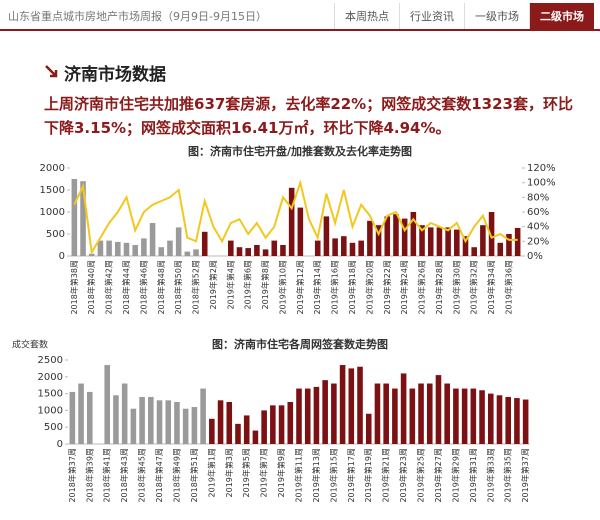  Describe the element at coordinates (50, 360) in the screenshot. I see `y-tick-label: 2500` at that location.